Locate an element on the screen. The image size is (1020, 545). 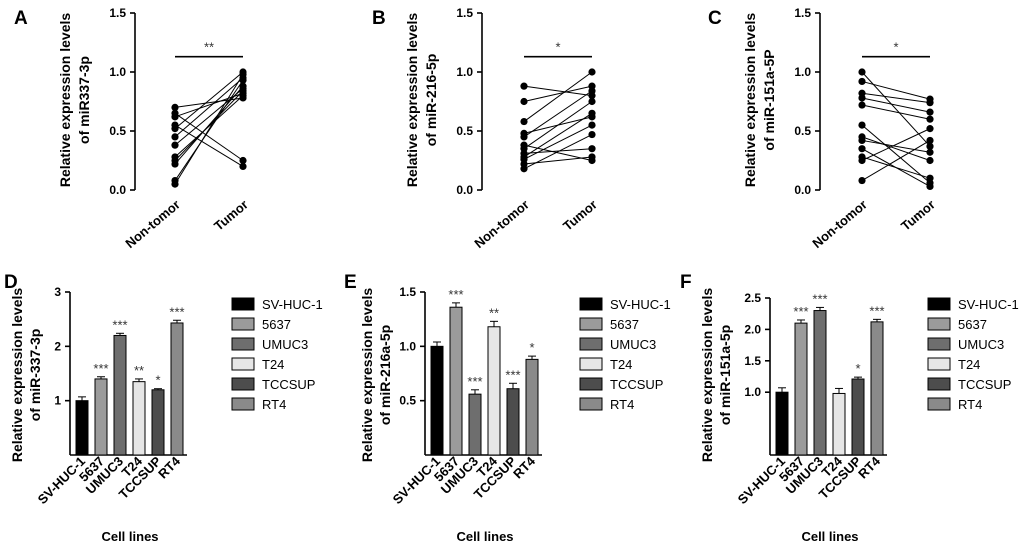
y-axis-label: Relative expression levels of miR-337-3p is located at coordinates (26, 375).